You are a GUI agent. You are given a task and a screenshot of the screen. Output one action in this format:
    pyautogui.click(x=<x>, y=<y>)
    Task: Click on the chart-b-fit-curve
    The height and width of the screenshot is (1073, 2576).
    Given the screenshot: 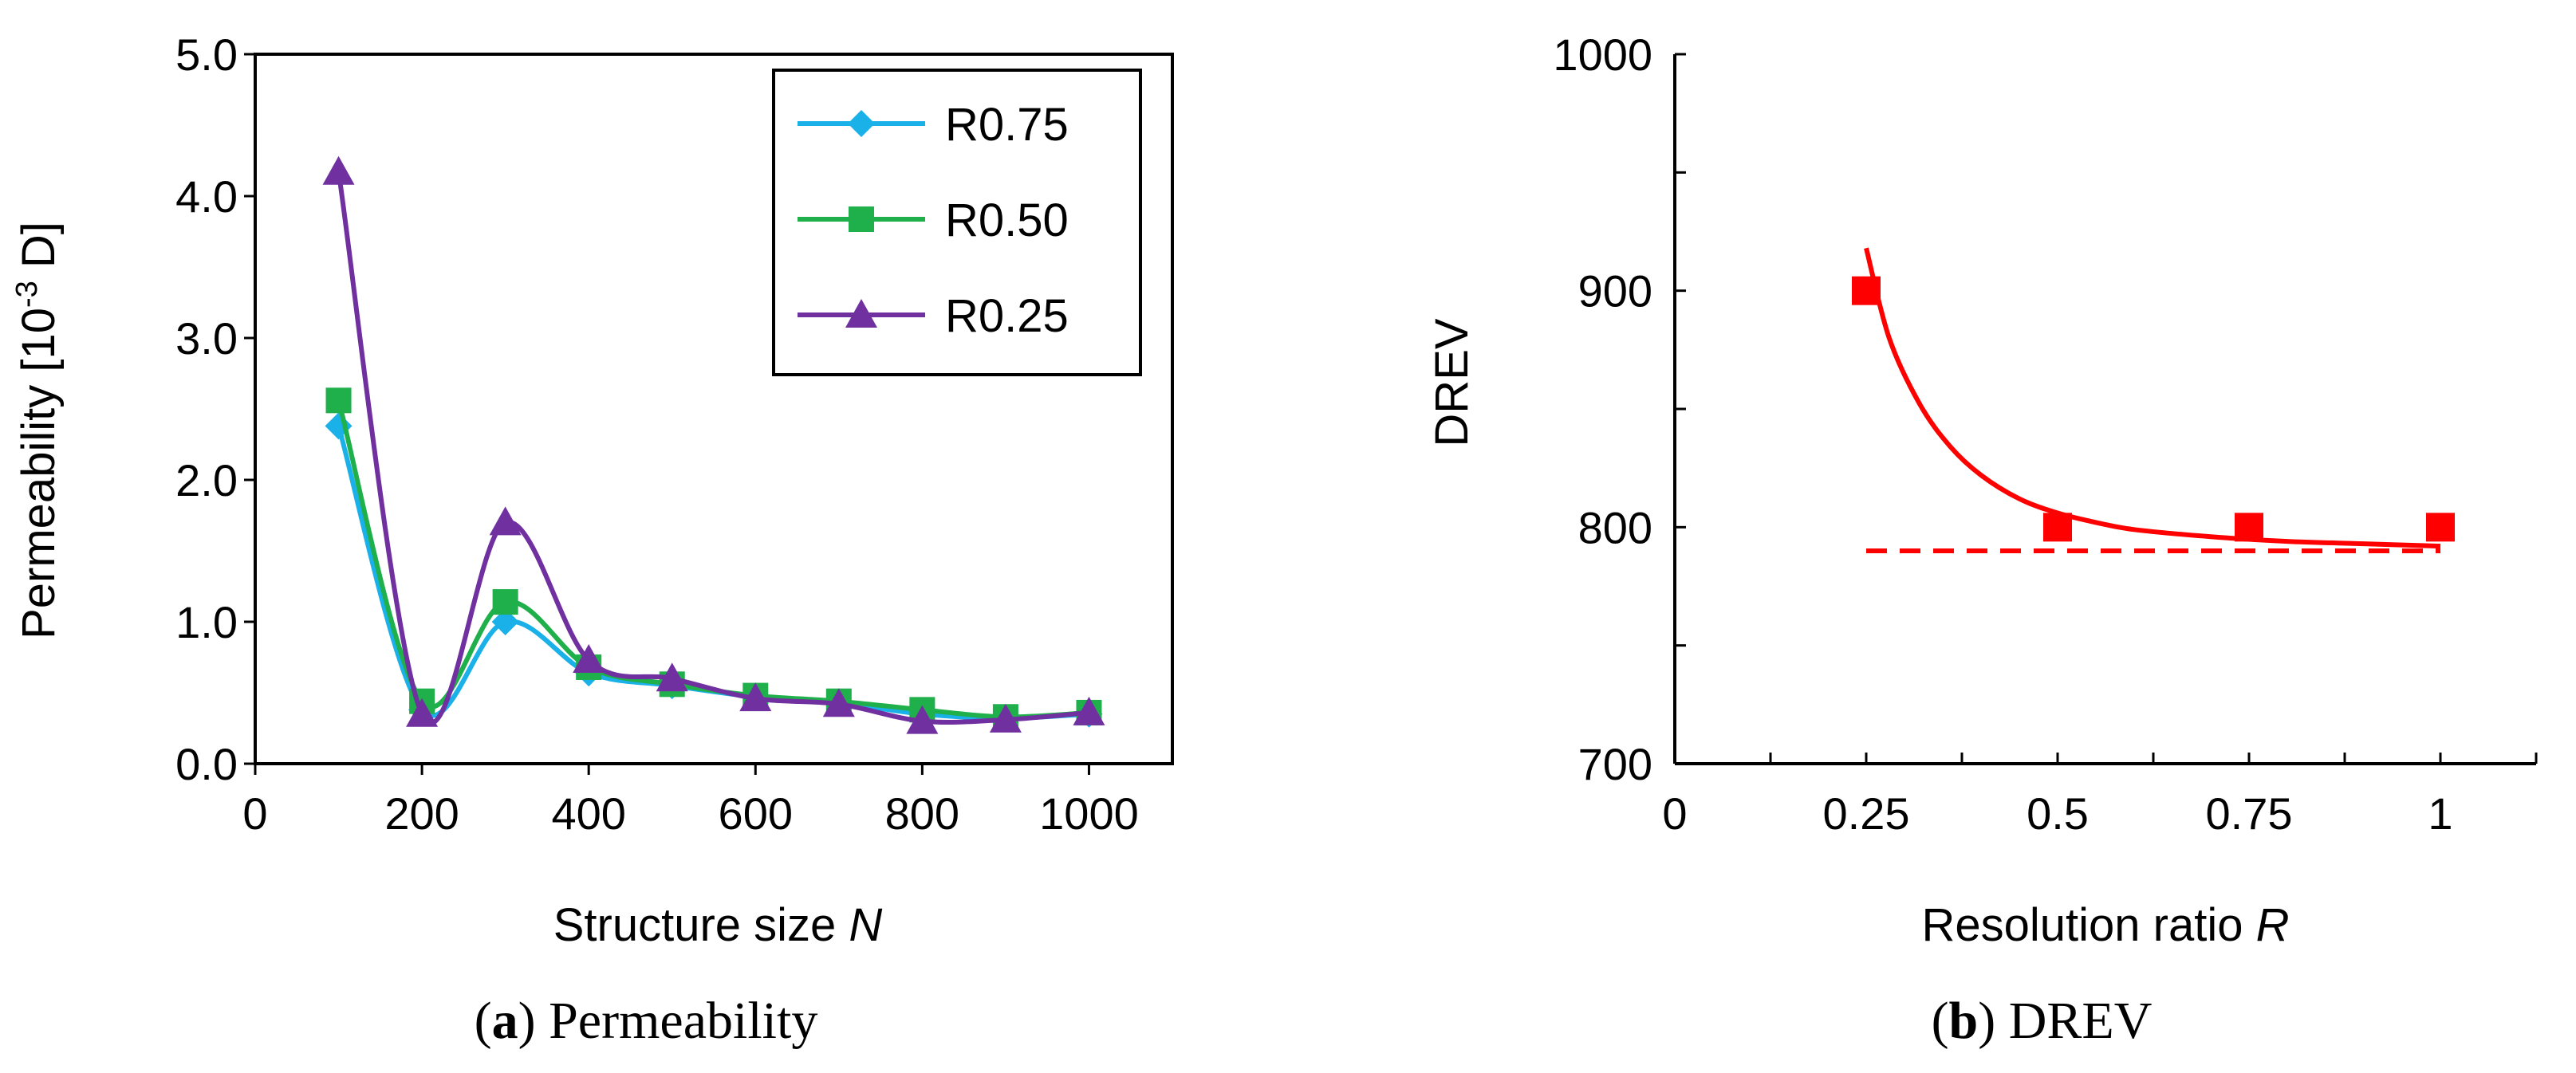 What is the action you would take?
    pyautogui.click(x=2152, y=398)
    